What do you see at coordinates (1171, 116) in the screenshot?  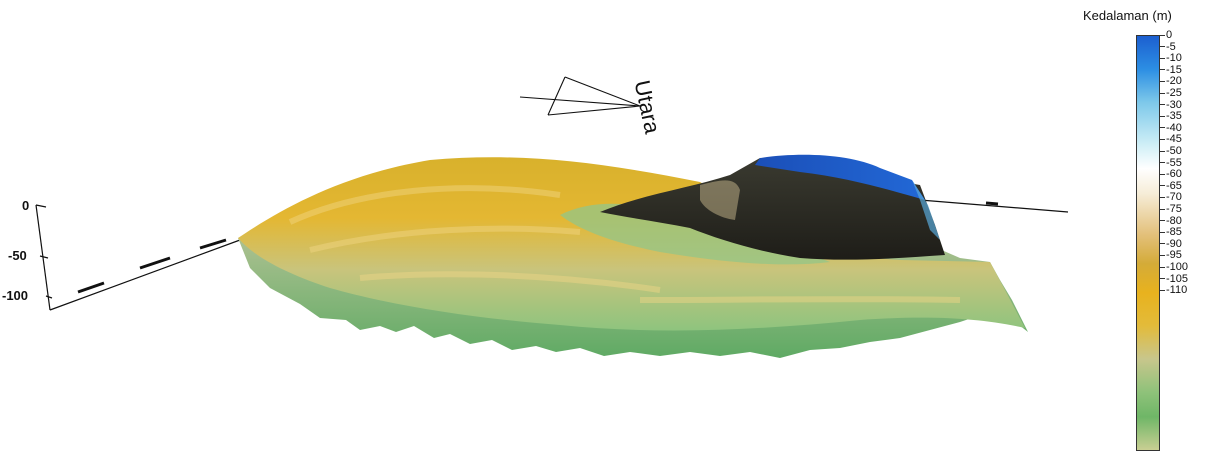 I see `colorbar-tick-label: -35` at bounding box center [1171, 116].